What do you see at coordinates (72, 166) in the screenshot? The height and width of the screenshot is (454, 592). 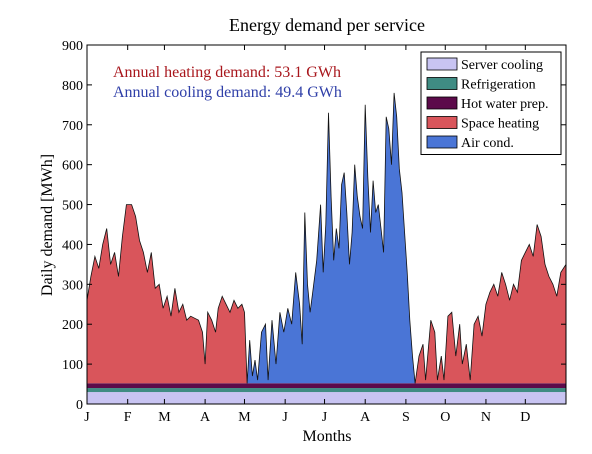 I see `y-tick-label: 600` at bounding box center [72, 166].